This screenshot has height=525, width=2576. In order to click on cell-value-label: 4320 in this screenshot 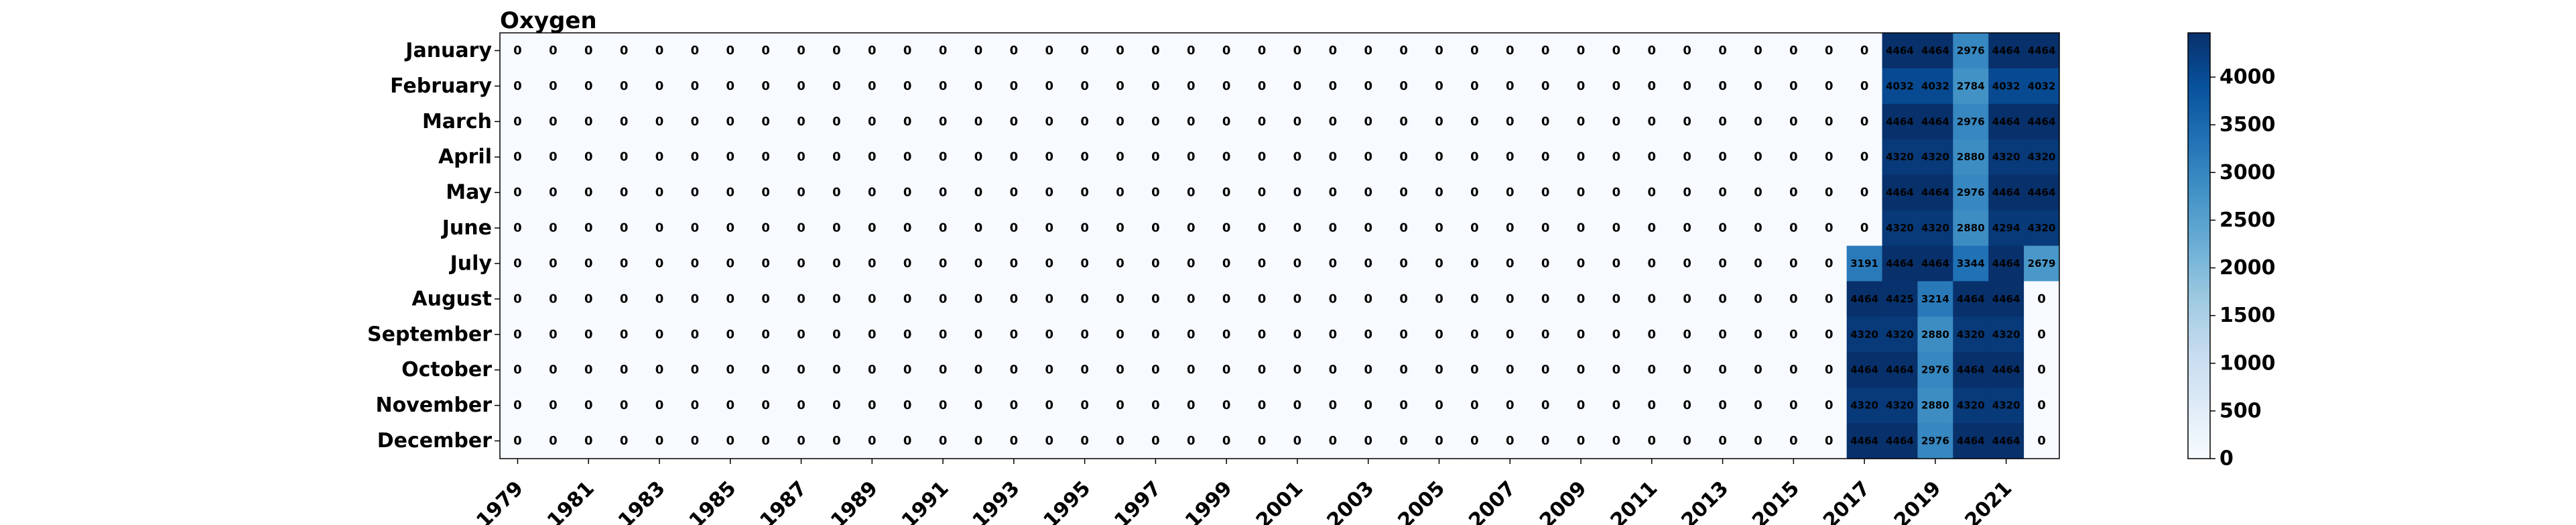, I will do `click(2006, 157)`.